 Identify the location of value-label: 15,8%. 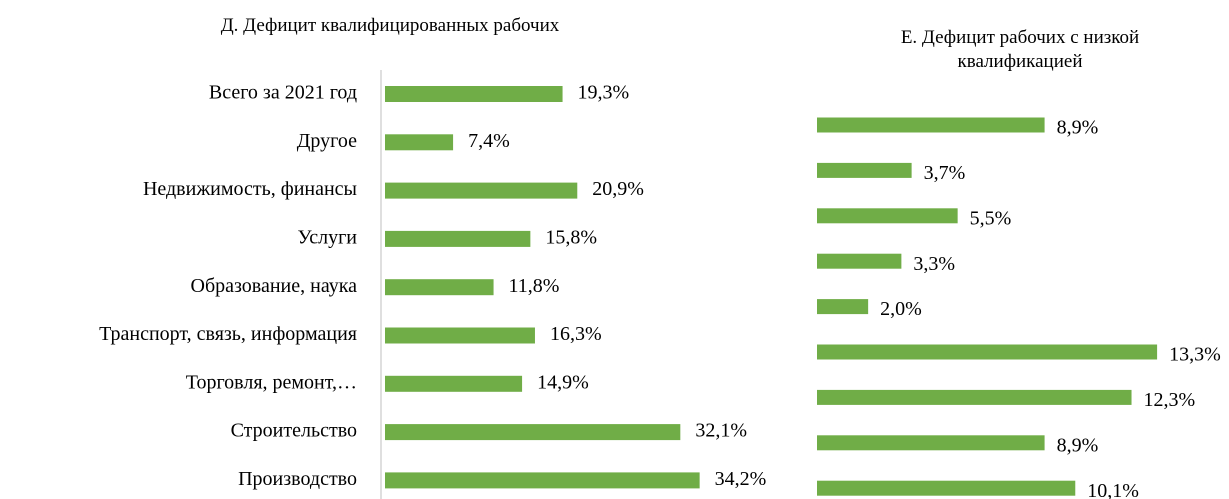
(571, 237).